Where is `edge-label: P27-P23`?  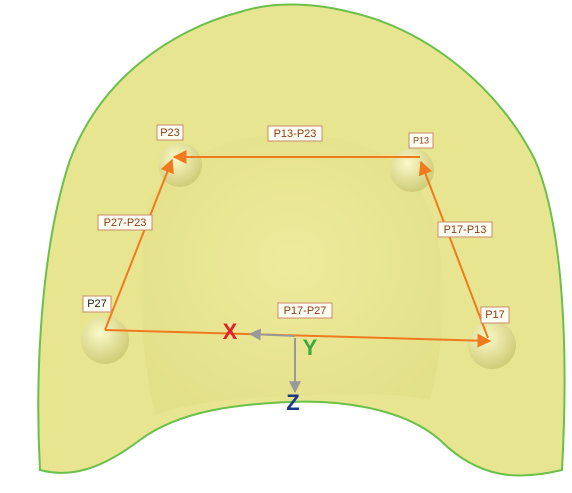 edge-label: P27-P23 is located at coordinates (125, 223).